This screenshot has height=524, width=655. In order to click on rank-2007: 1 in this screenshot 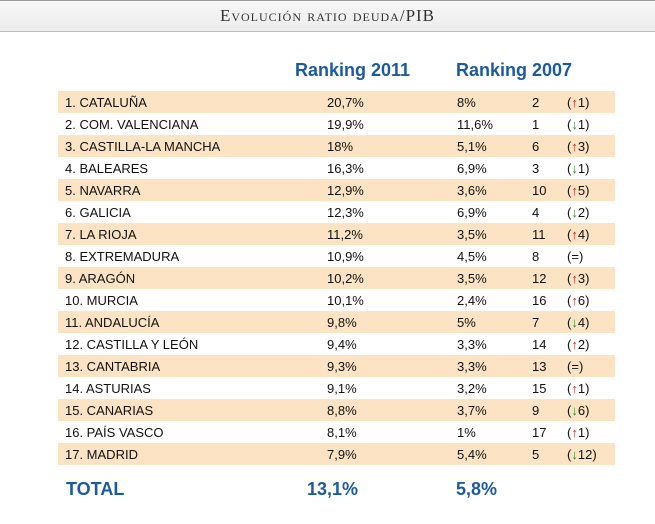, I will do `click(536, 124)`.